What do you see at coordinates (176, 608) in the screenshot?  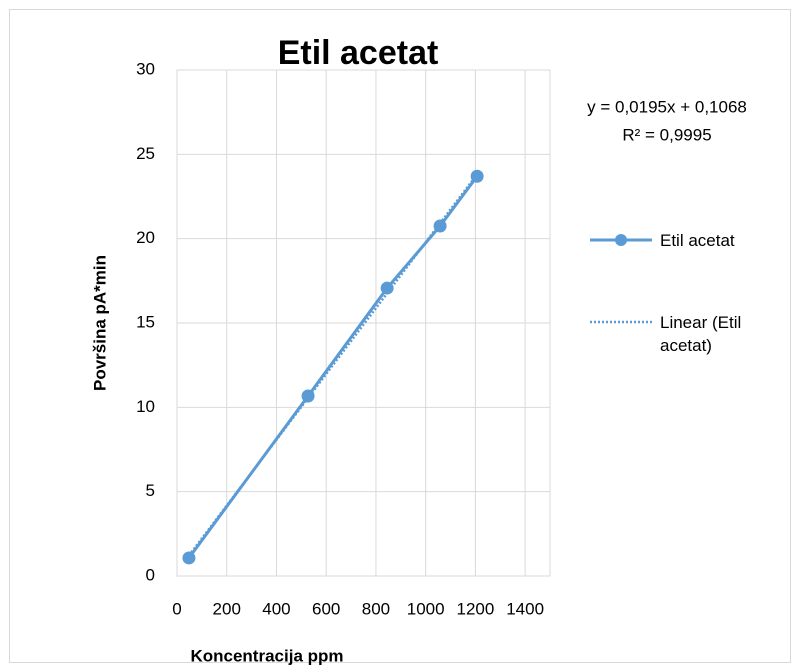 I see `x-tick-label: 0` at bounding box center [176, 608].